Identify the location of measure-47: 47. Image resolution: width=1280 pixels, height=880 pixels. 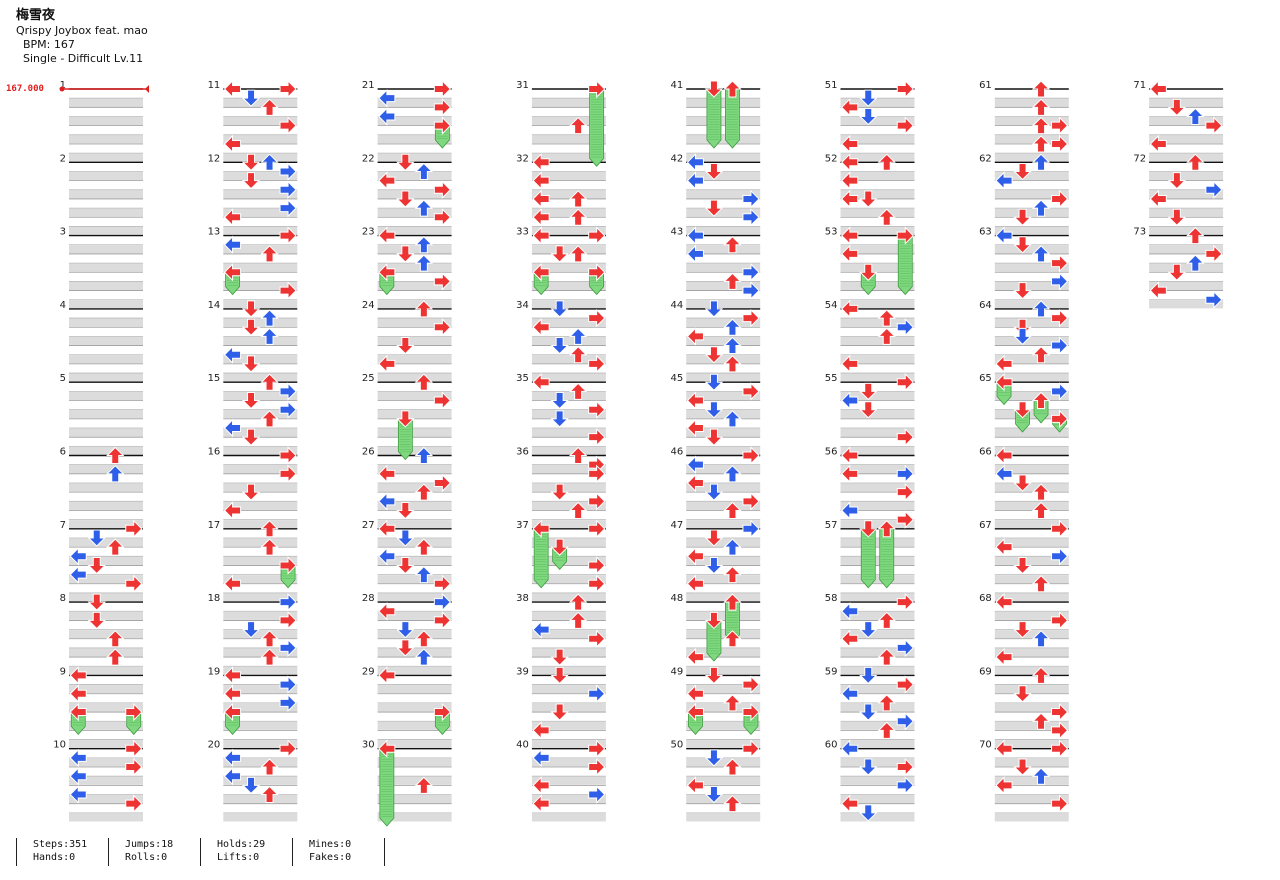
(715, 561).